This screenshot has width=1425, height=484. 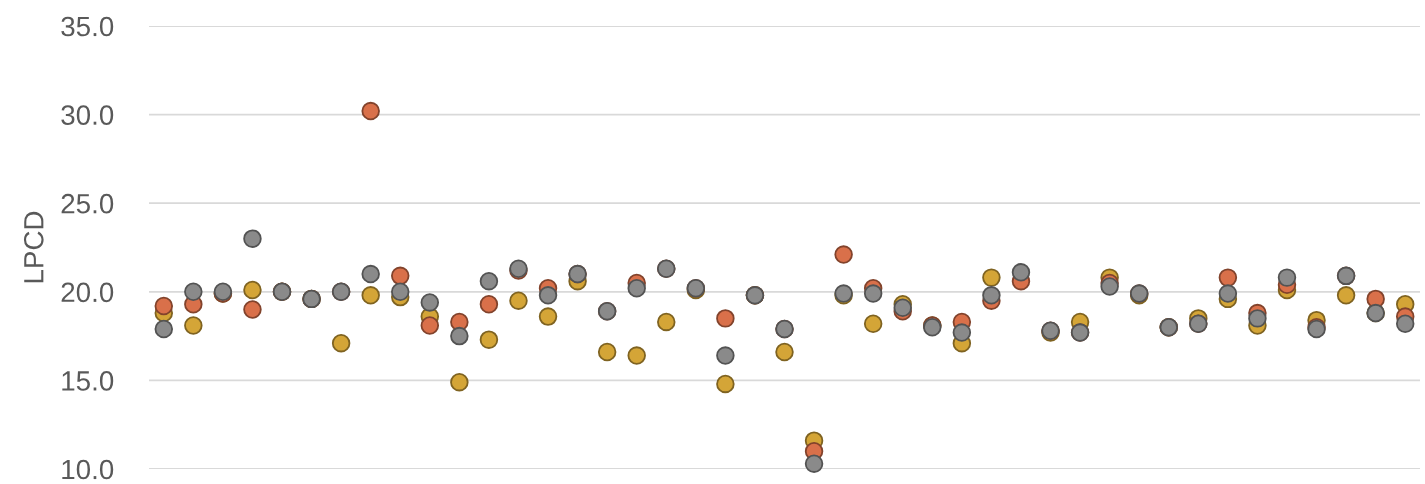 What do you see at coordinates (88, 469) in the screenshot?
I see `y-tick-label: 10.0` at bounding box center [88, 469].